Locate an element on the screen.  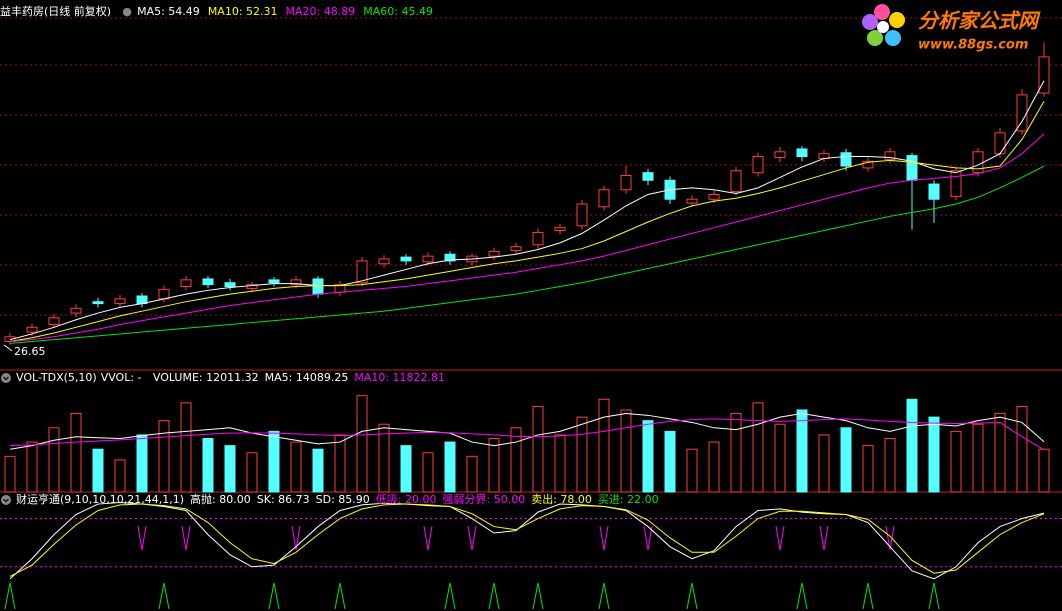
logo-center is located at coordinates (883, 27).